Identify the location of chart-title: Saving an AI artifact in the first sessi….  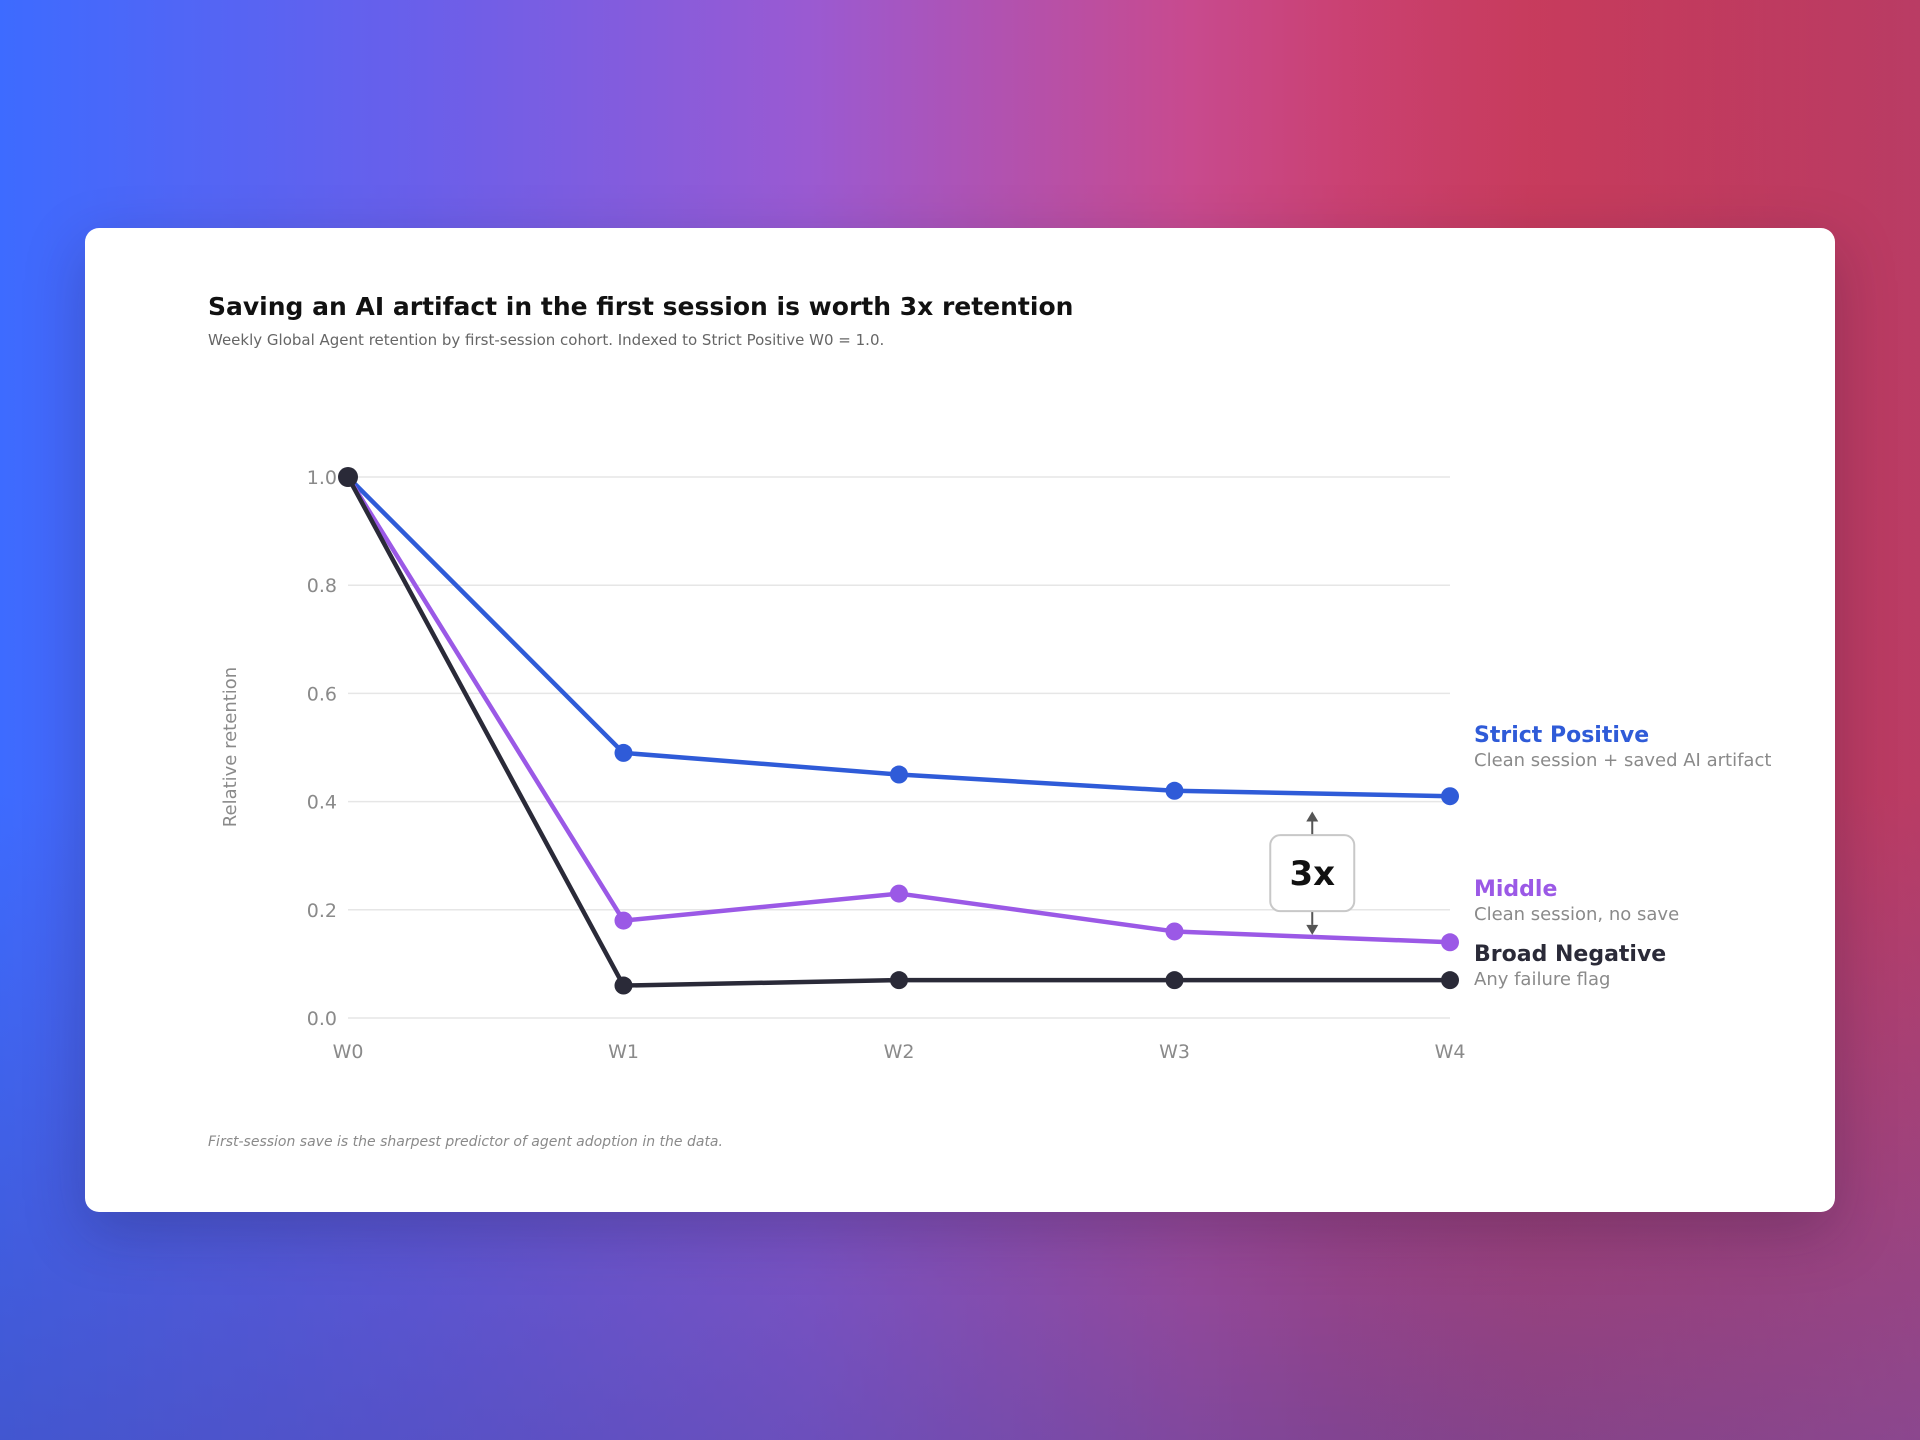
(641, 306).